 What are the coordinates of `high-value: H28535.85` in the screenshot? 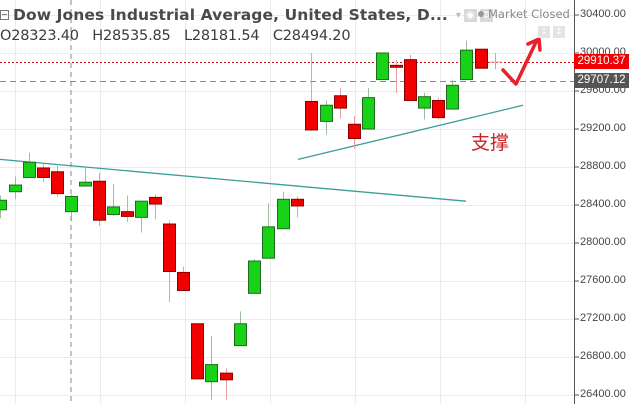 It's located at (131, 36).